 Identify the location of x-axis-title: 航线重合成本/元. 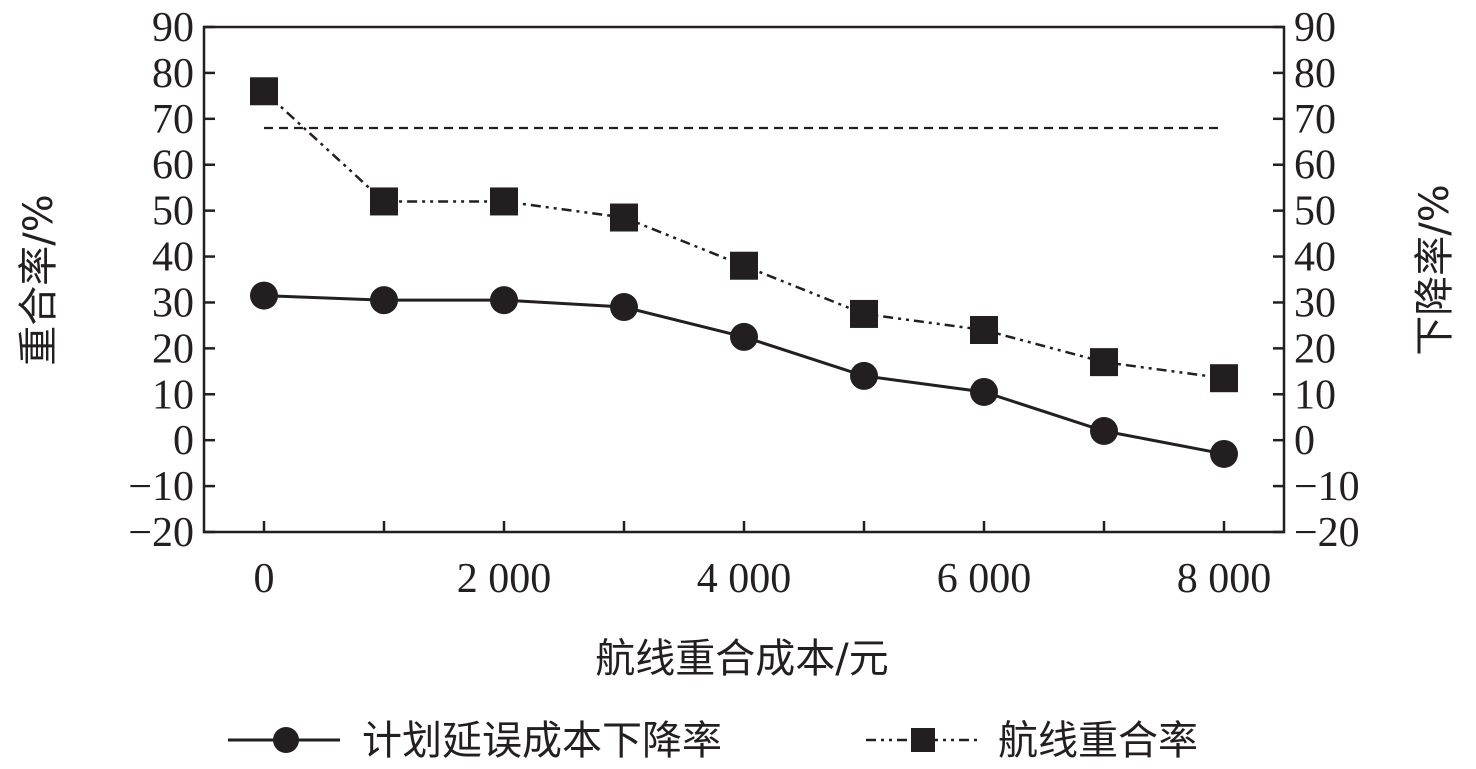
(741, 659).